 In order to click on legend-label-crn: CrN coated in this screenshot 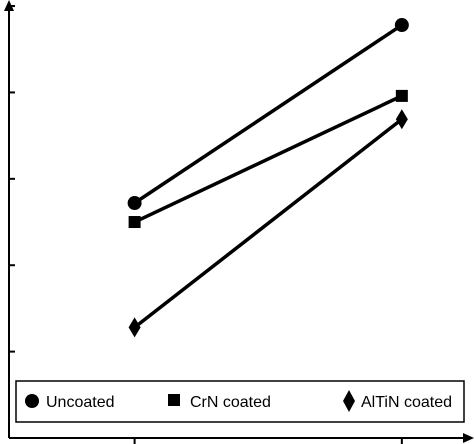, I will do `click(230, 402)`.